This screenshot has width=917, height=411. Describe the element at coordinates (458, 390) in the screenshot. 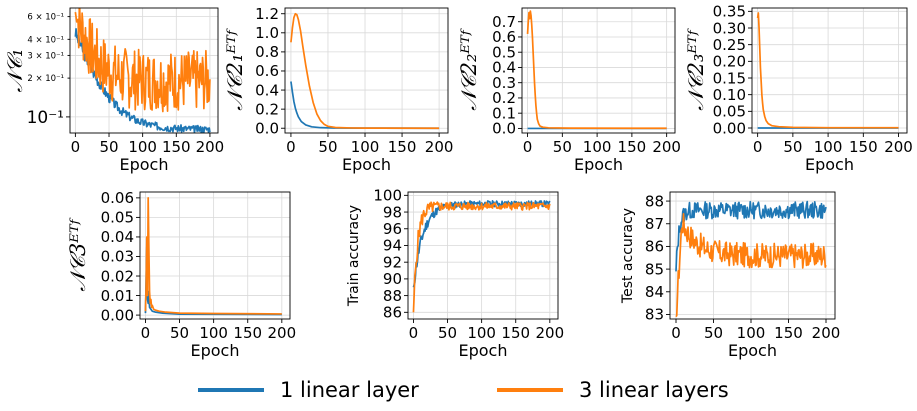

I see `legend: 1 linear layer 3 linear layers` at that location.